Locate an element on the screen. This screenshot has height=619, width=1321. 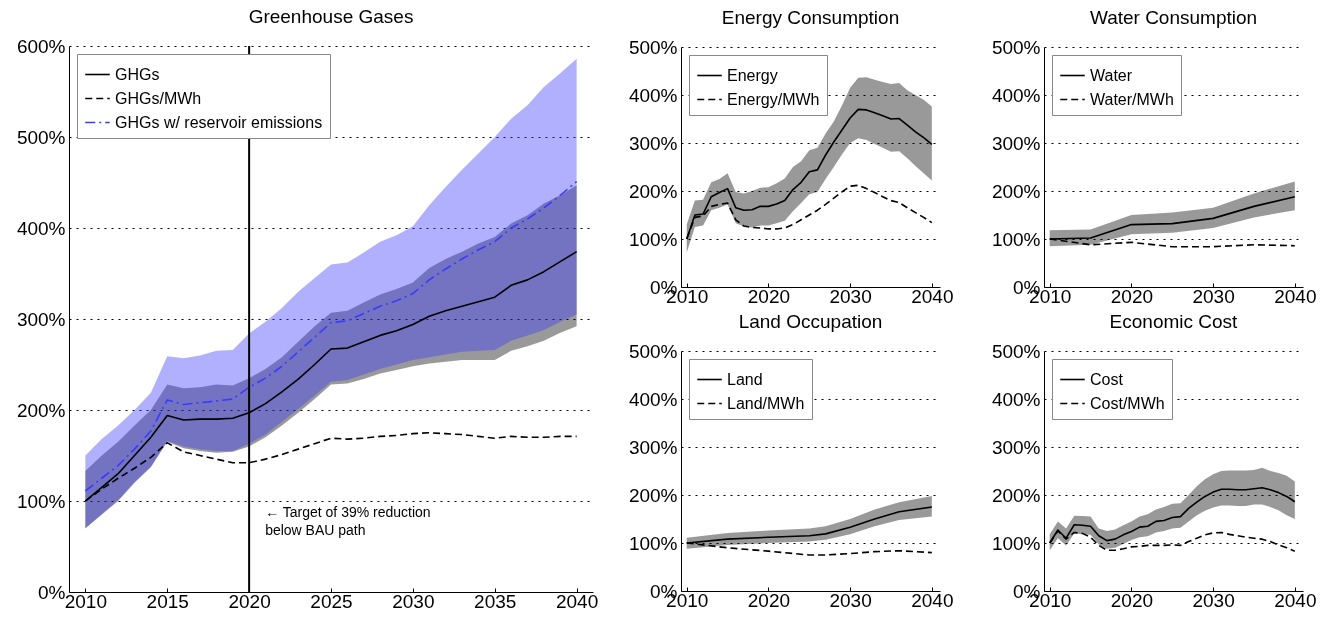
chart-title: Land Occupation is located at coordinates (810, 321).